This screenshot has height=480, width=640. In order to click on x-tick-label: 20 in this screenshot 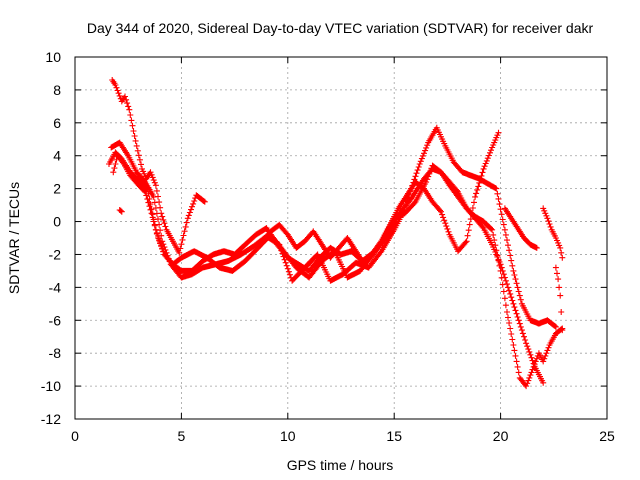, I will do `click(501, 436)`.